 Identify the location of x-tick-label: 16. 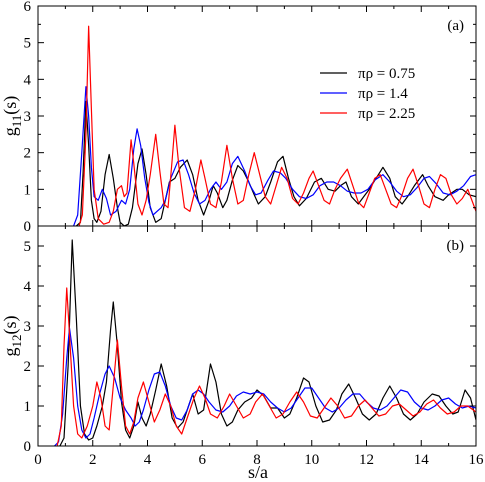
(477, 460).